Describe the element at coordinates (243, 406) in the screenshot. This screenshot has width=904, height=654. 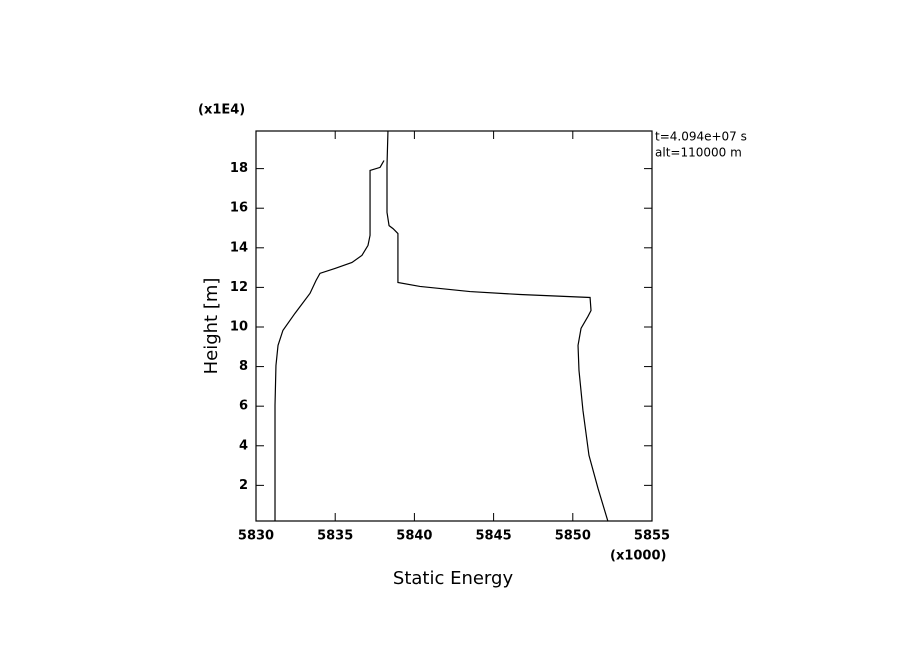
I see `y-tick-label: 6` at that location.